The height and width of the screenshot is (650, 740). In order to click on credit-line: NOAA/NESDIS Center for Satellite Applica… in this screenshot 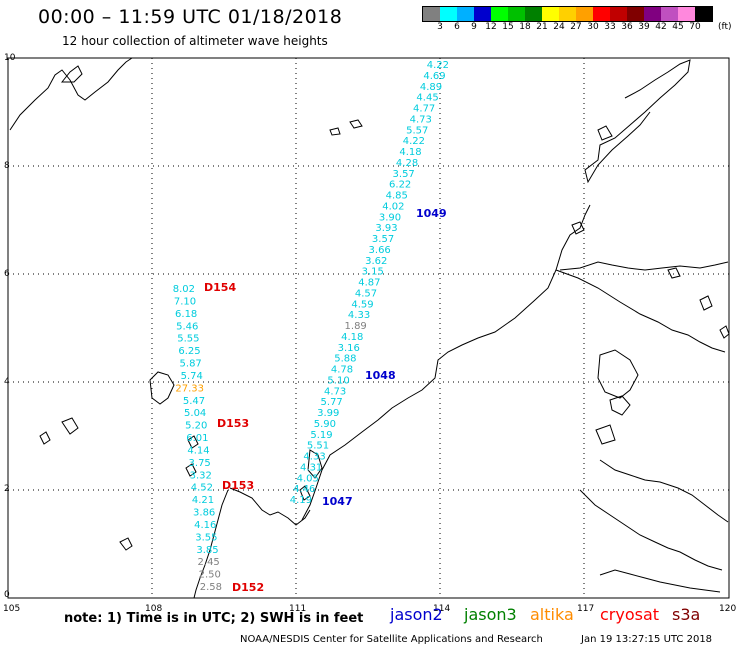, I will do `click(391, 639)`.